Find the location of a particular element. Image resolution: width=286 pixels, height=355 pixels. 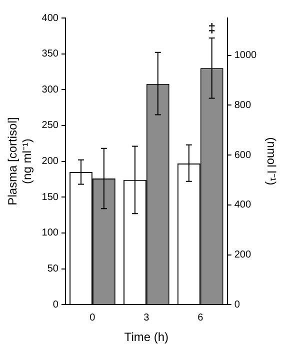

y-tick-label: 50 is located at coordinates (53, 269).